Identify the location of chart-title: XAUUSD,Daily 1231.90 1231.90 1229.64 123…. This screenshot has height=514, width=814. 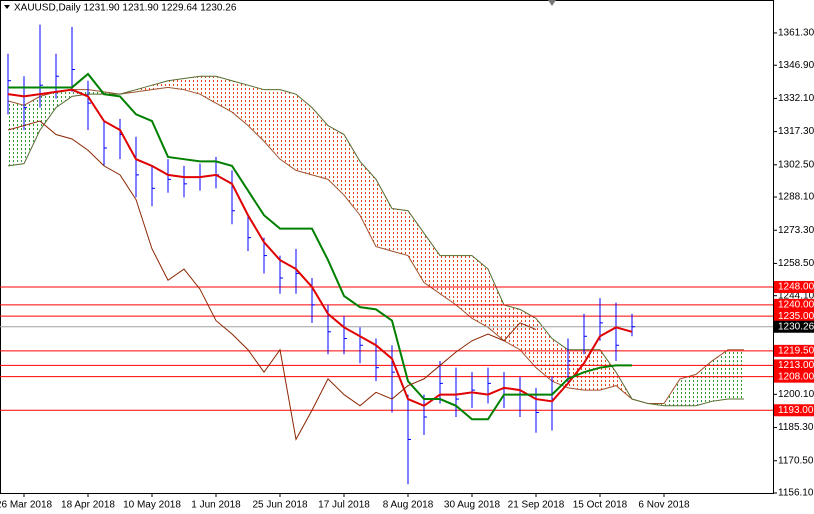
(125, 8).